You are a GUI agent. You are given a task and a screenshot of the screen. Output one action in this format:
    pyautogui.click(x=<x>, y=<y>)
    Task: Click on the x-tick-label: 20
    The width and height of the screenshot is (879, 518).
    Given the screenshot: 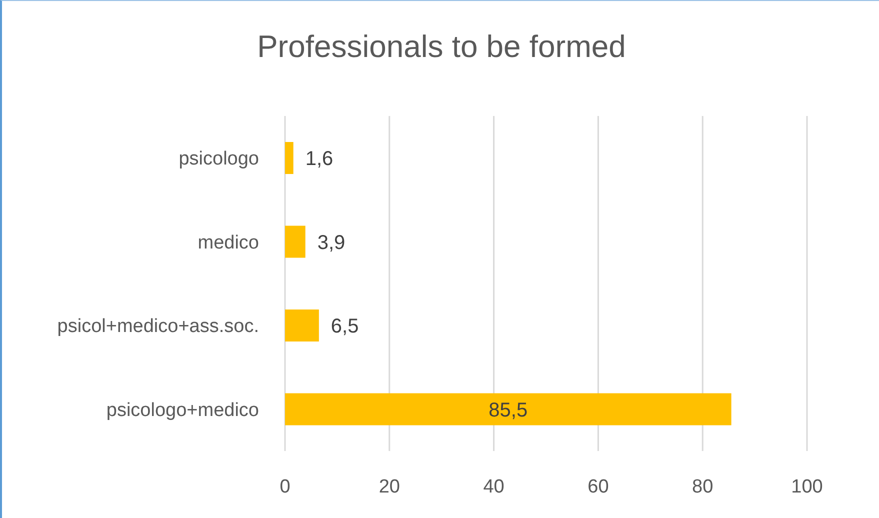 What is the action you would take?
    pyautogui.click(x=389, y=487)
    